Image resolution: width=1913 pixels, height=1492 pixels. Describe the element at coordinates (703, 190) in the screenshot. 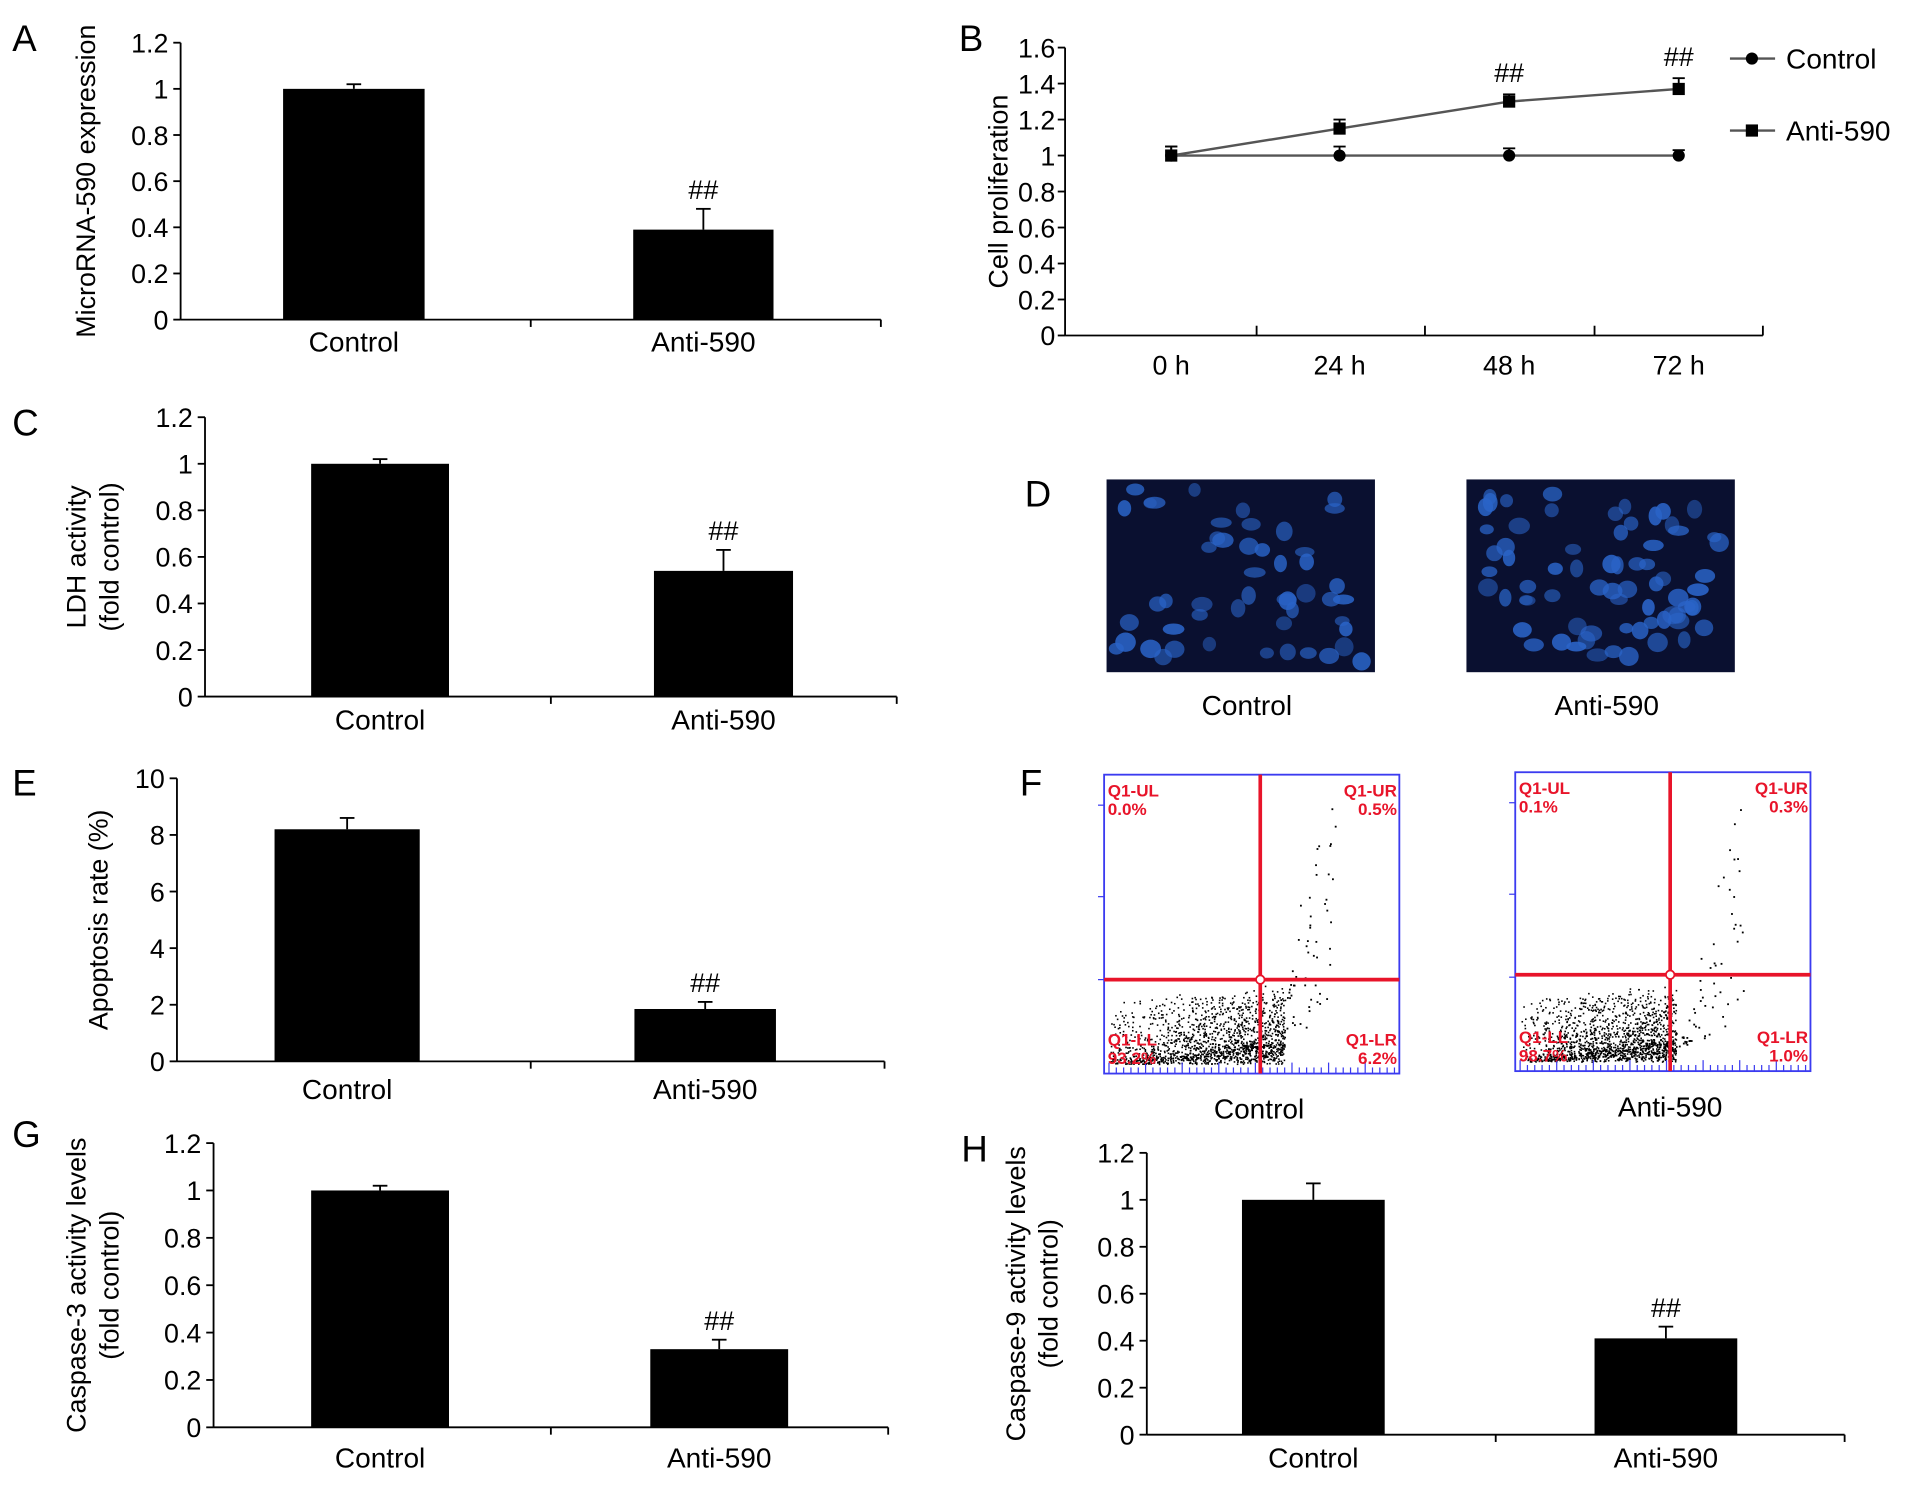

I see `significance-marker: ##` at that location.